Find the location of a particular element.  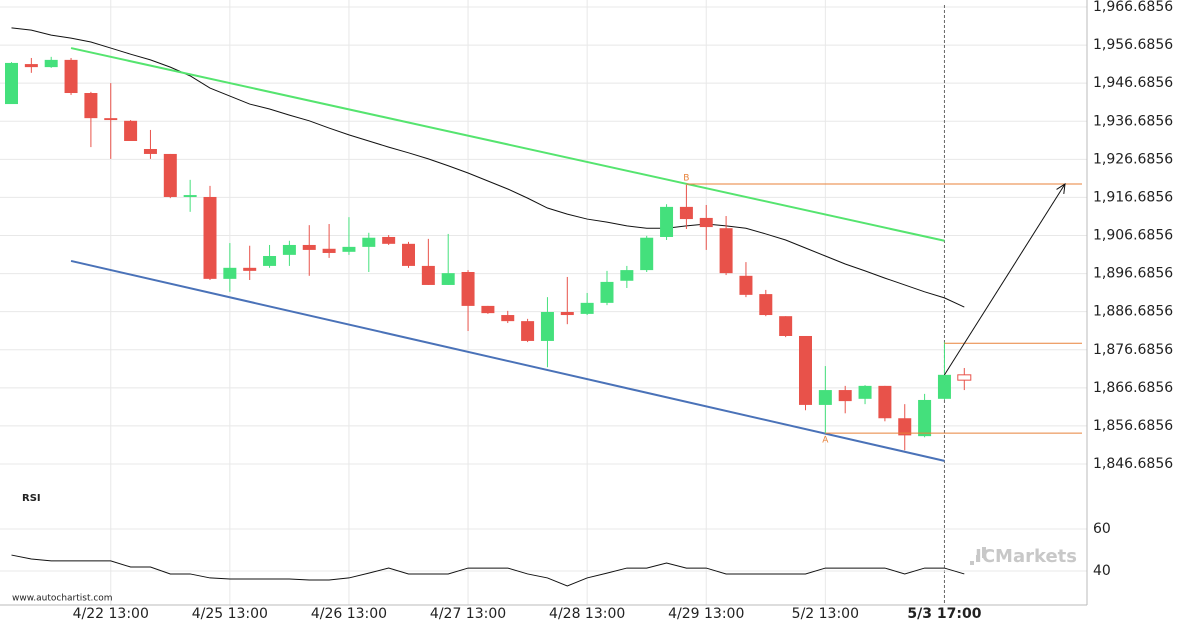

logo: ICMarkets is located at coordinates (1026, 556).